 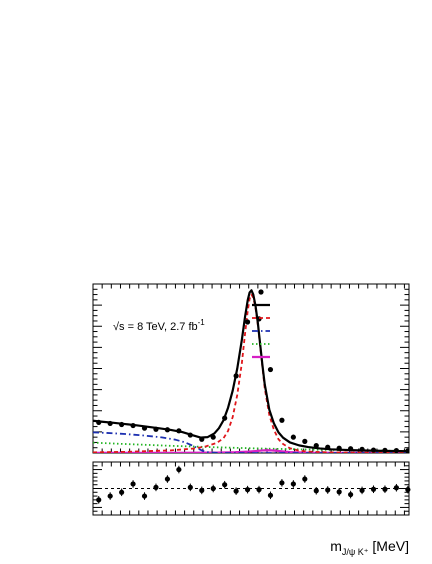 What do you see at coordinates (155, 327) in the screenshot?
I see `energy-label-text: √s = 8 TeV, 2.7 fb` at bounding box center [155, 327].